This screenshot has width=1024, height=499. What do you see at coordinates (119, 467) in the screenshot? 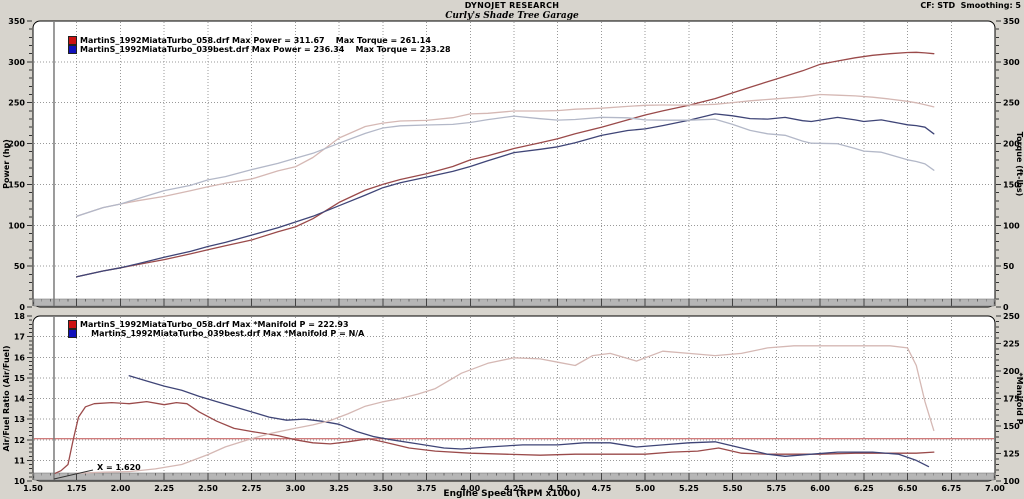
I see `cursor-x-value-annotation: X = 1.620` at bounding box center [119, 467].